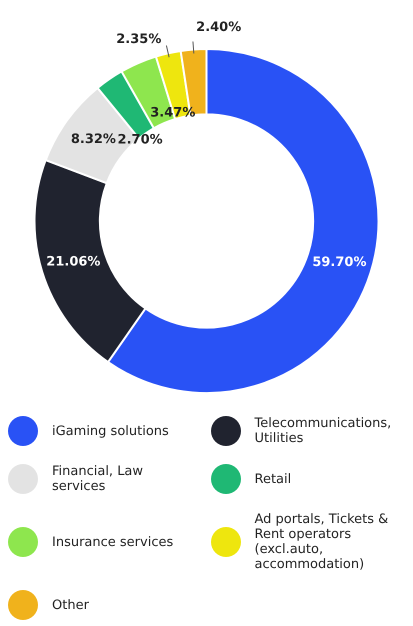 This screenshot has width=413, height=626. Describe the element at coordinates (273, 479) in the screenshot. I see `legend-label: Retail` at that location.